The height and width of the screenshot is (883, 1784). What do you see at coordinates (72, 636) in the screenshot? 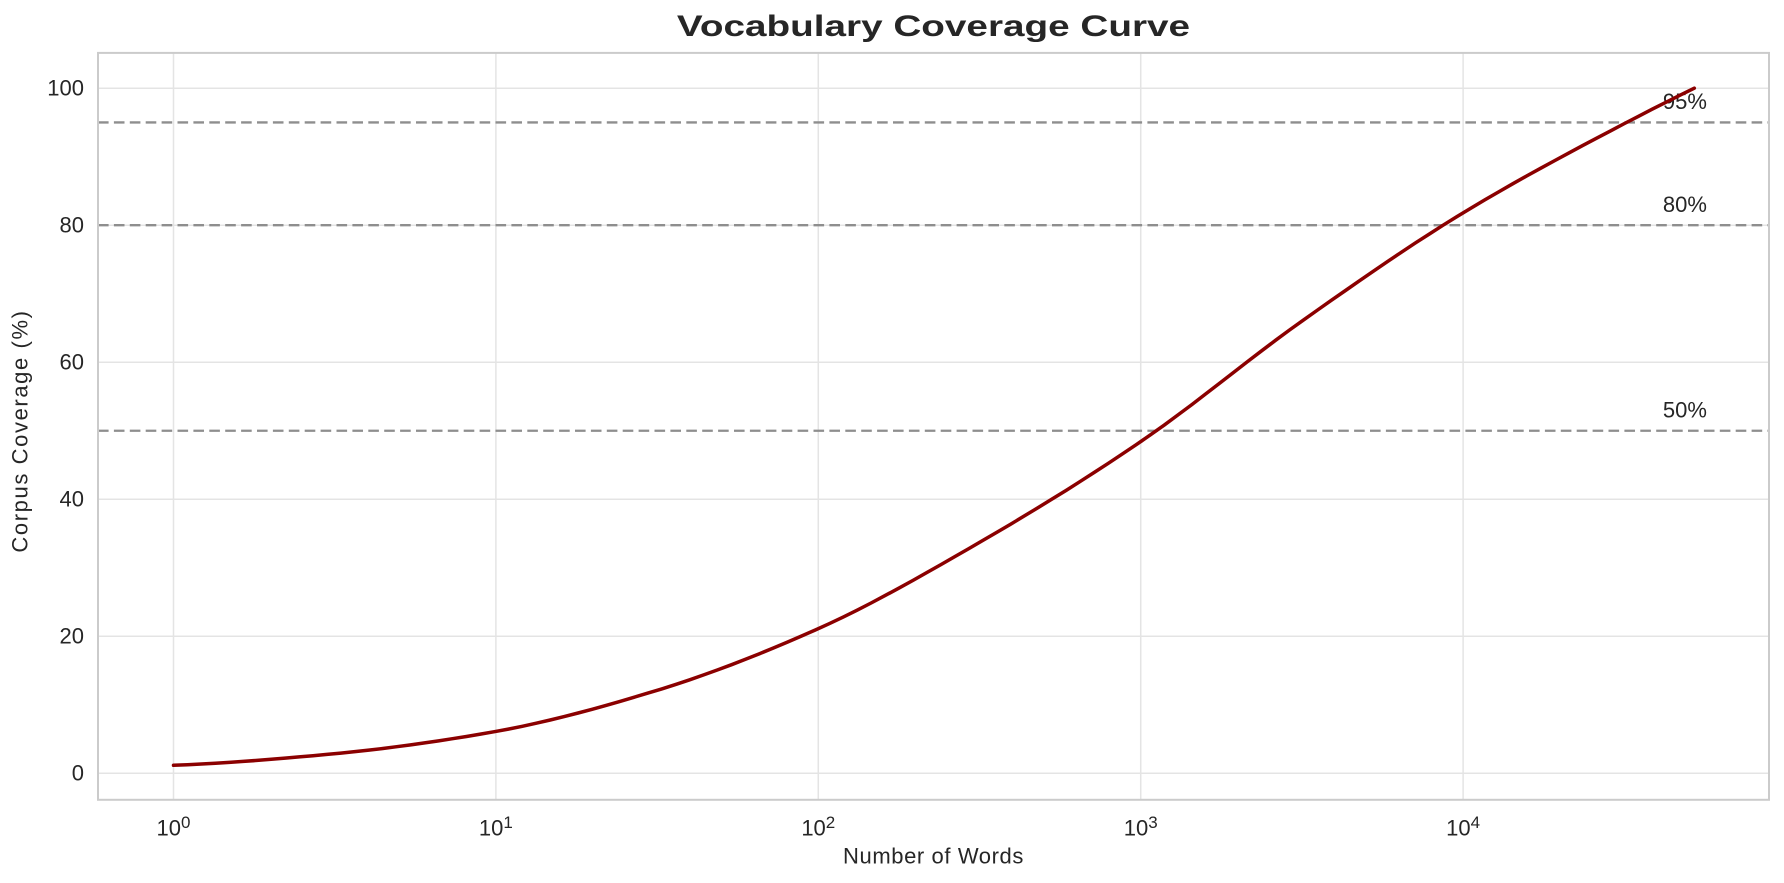
I see `svg-text: 20` at bounding box center [72, 636].